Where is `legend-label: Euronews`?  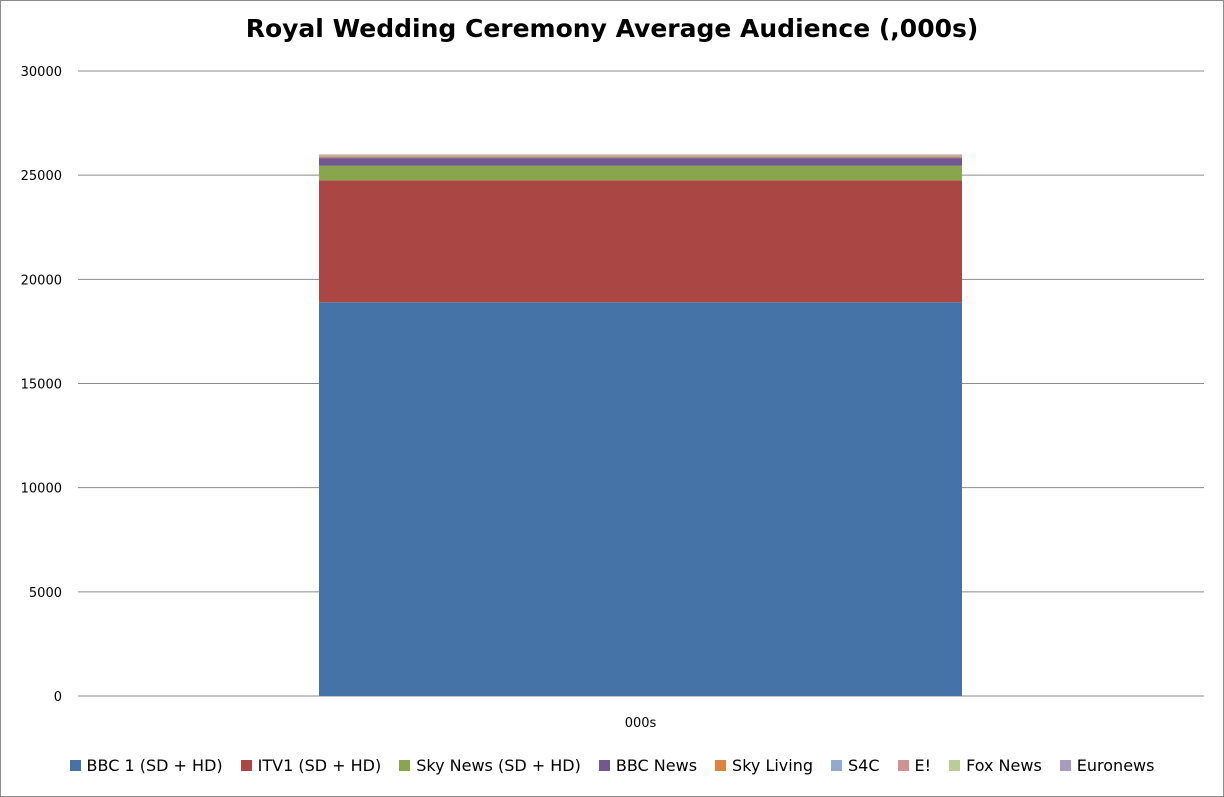
legend-label: Euronews is located at coordinates (1115, 765).